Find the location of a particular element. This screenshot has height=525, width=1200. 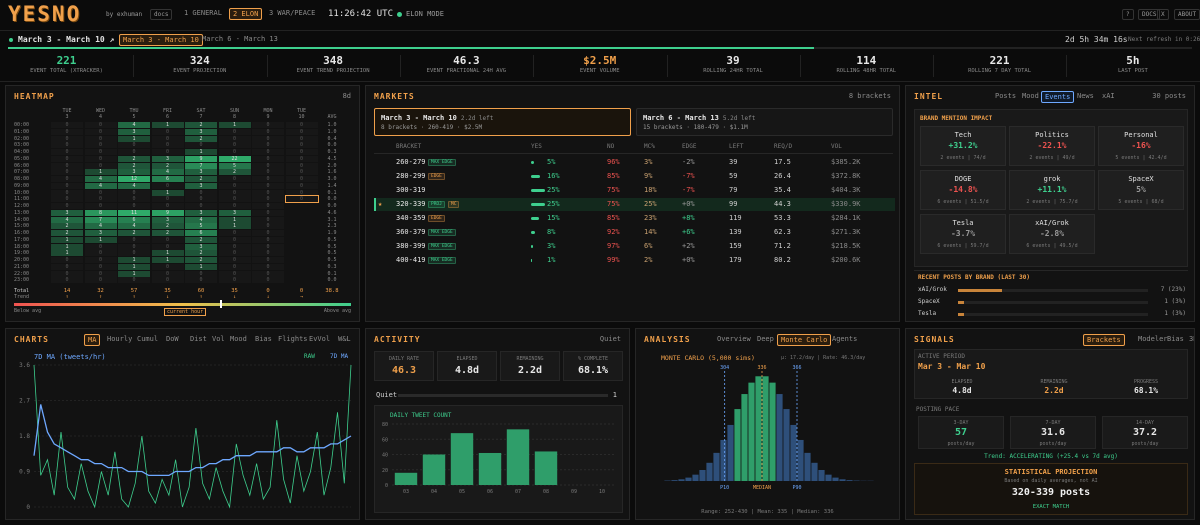

nav-tab: Modeler is located at coordinates (1153, 339).